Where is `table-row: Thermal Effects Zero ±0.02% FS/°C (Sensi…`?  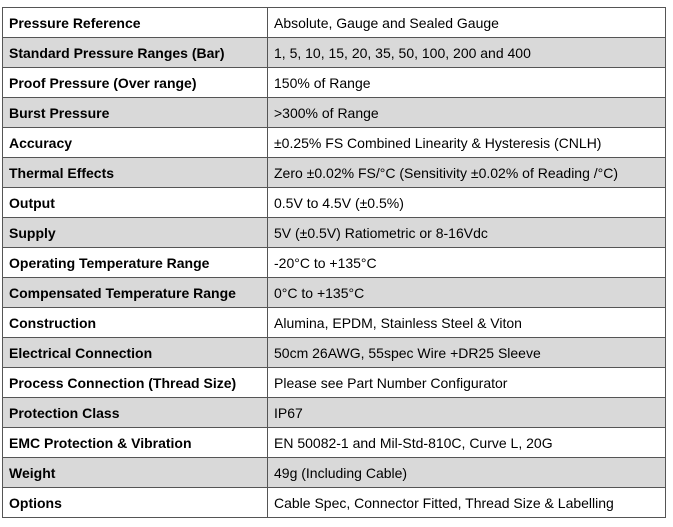 table-row: Thermal Effects Zero ±0.02% FS/°C (Sensi… is located at coordinates (334, 172).